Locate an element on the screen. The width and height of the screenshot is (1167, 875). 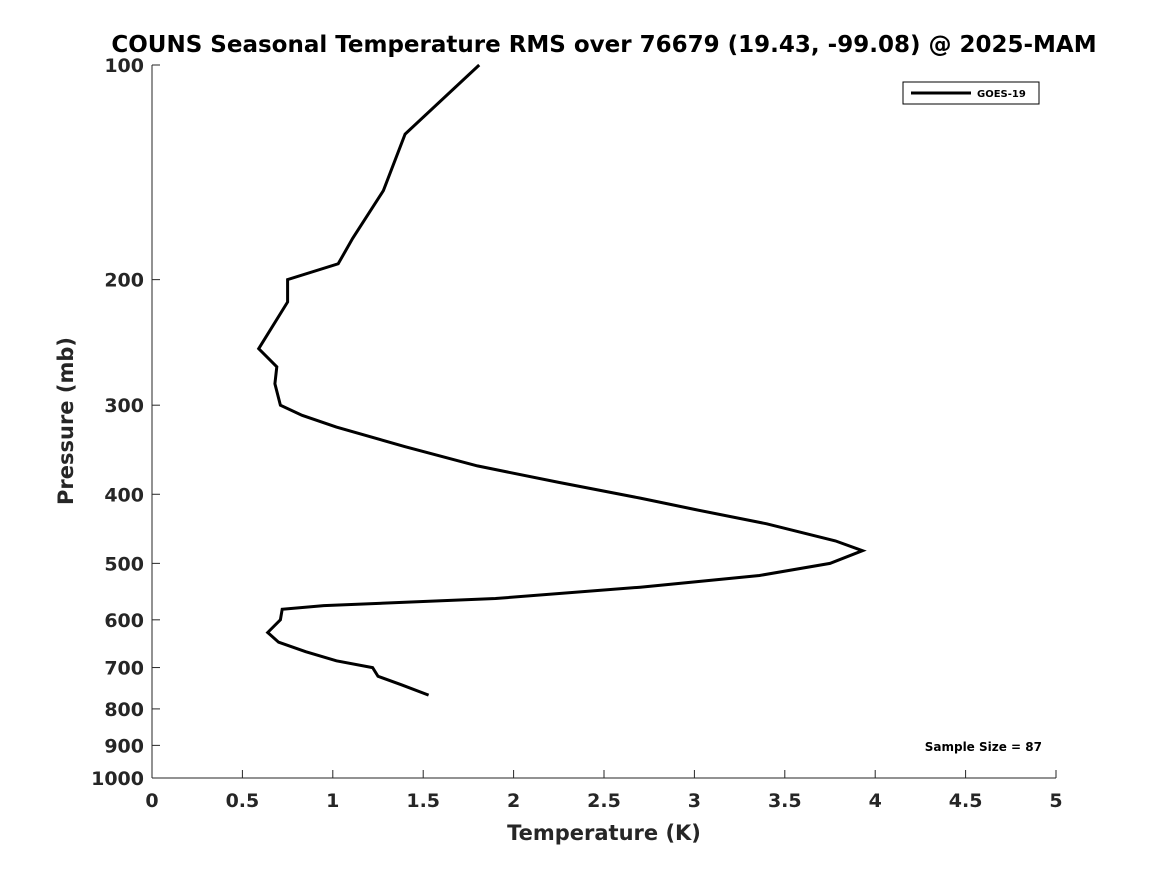
x-tick-label: 5 is located at coordinates (1055, 801).